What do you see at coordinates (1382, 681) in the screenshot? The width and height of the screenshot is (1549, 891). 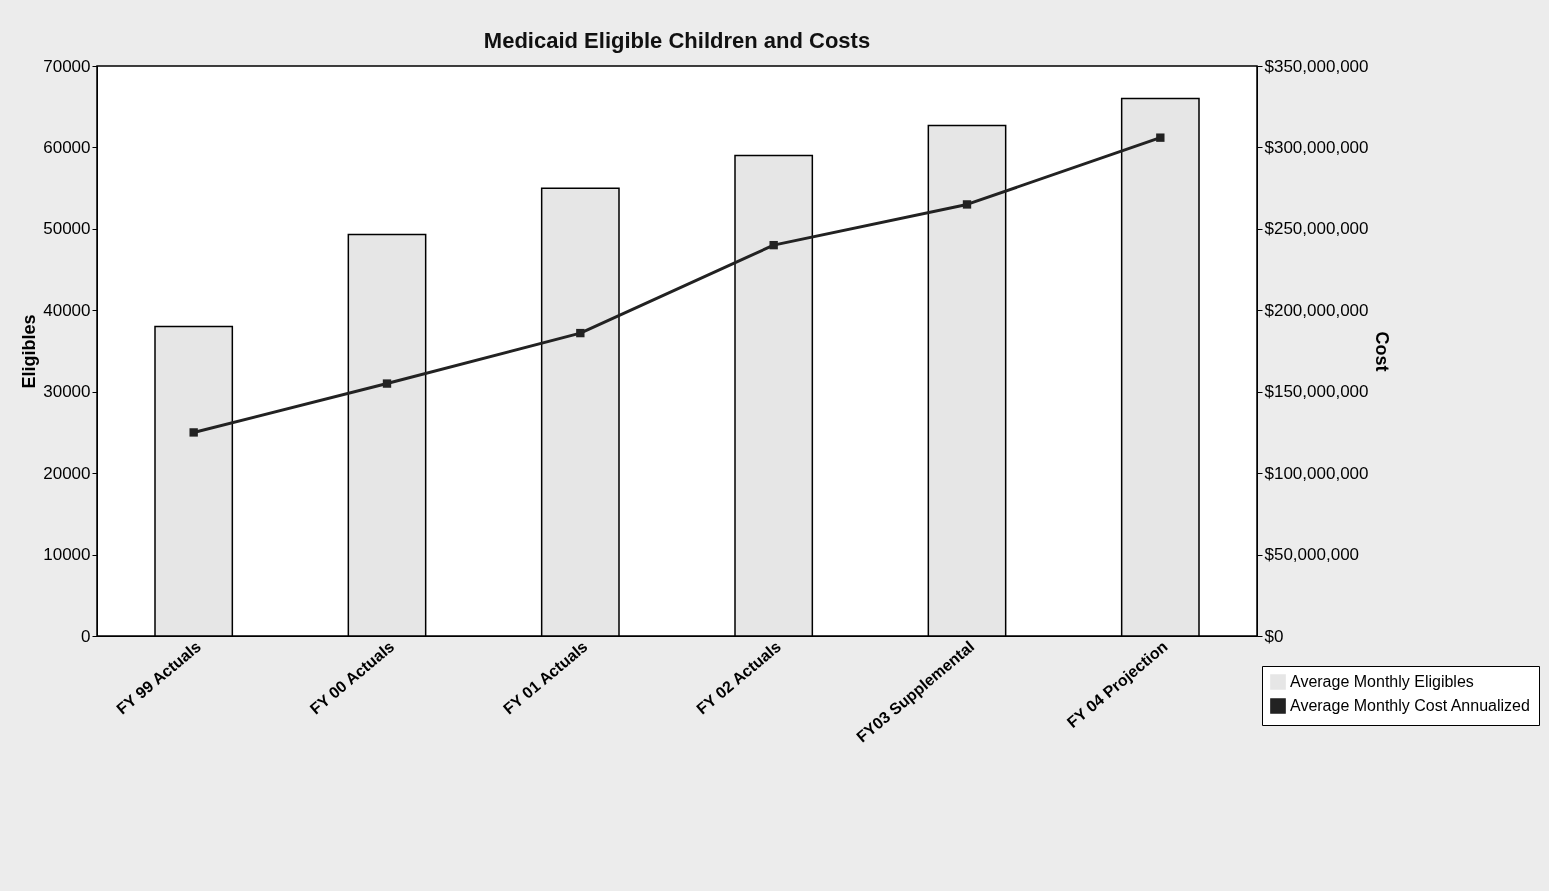 I see `legend-label: Average Monthly Eligibles` at bounding box center [1382, 681].